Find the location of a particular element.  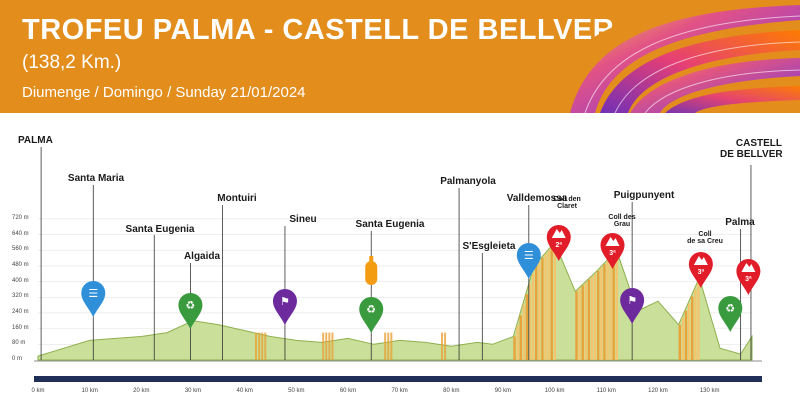

elevation-tick-label: 160 m is located at coordinates (20, 327).